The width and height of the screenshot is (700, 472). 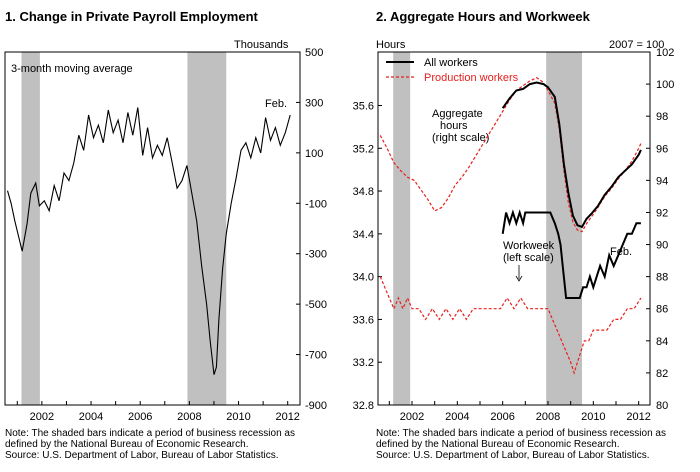 I want to click on chart-2-right-axis-label: 2007 = 100, so click(x=636, y=45).